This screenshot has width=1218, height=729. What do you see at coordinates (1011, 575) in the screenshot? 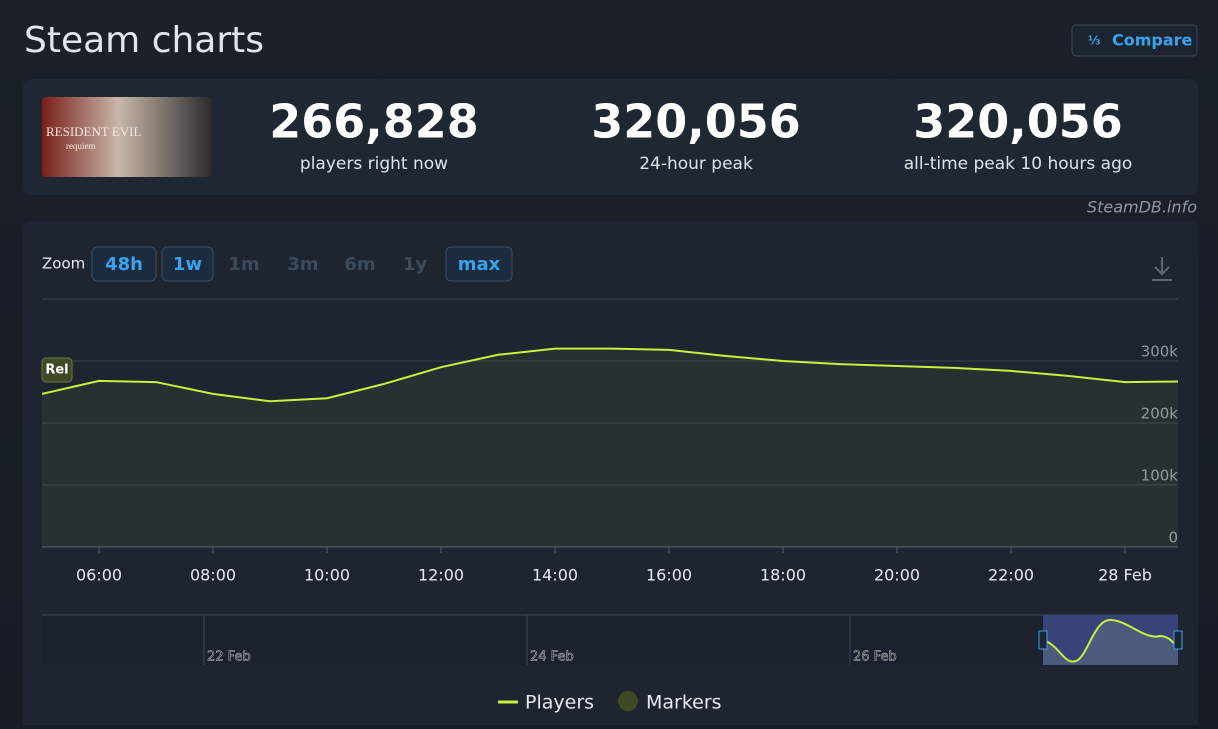
I see `x-tick-label: 22:00` at bounding box center [1011, 575].